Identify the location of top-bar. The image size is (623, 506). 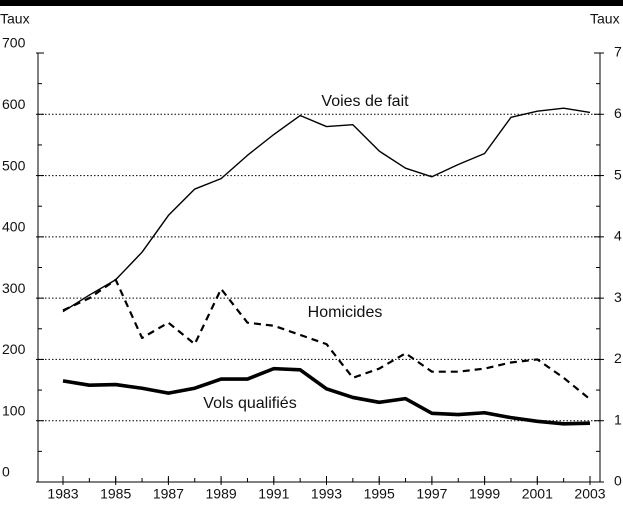
(311, 3).